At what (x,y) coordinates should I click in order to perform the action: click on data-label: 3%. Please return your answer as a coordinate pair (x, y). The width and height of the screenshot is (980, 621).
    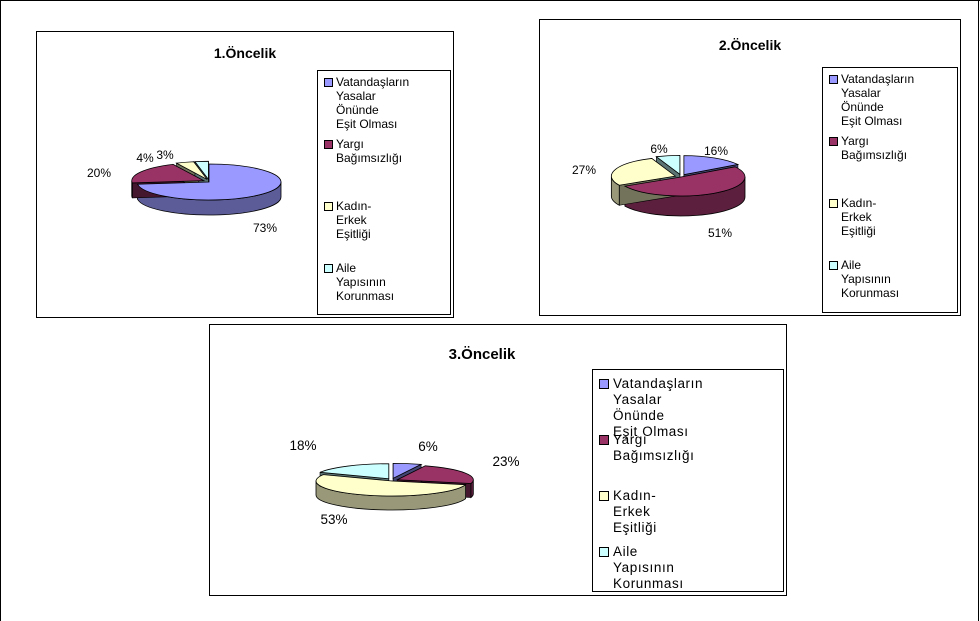
    Looking at the image, I should click on (165, 155).